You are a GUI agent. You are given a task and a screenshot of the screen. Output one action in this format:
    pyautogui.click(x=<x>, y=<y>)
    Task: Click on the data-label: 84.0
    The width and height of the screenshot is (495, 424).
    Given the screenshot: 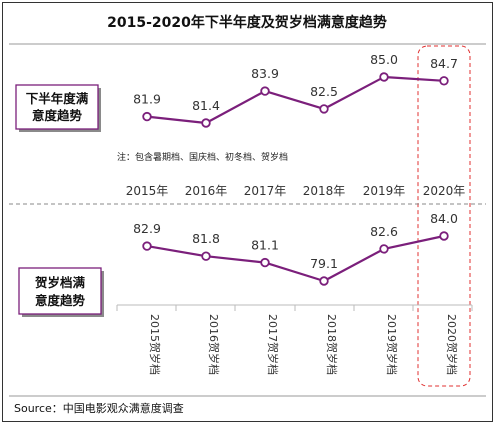 What is the action you would take?
    pyautogui.click(x=444, y=218)
    